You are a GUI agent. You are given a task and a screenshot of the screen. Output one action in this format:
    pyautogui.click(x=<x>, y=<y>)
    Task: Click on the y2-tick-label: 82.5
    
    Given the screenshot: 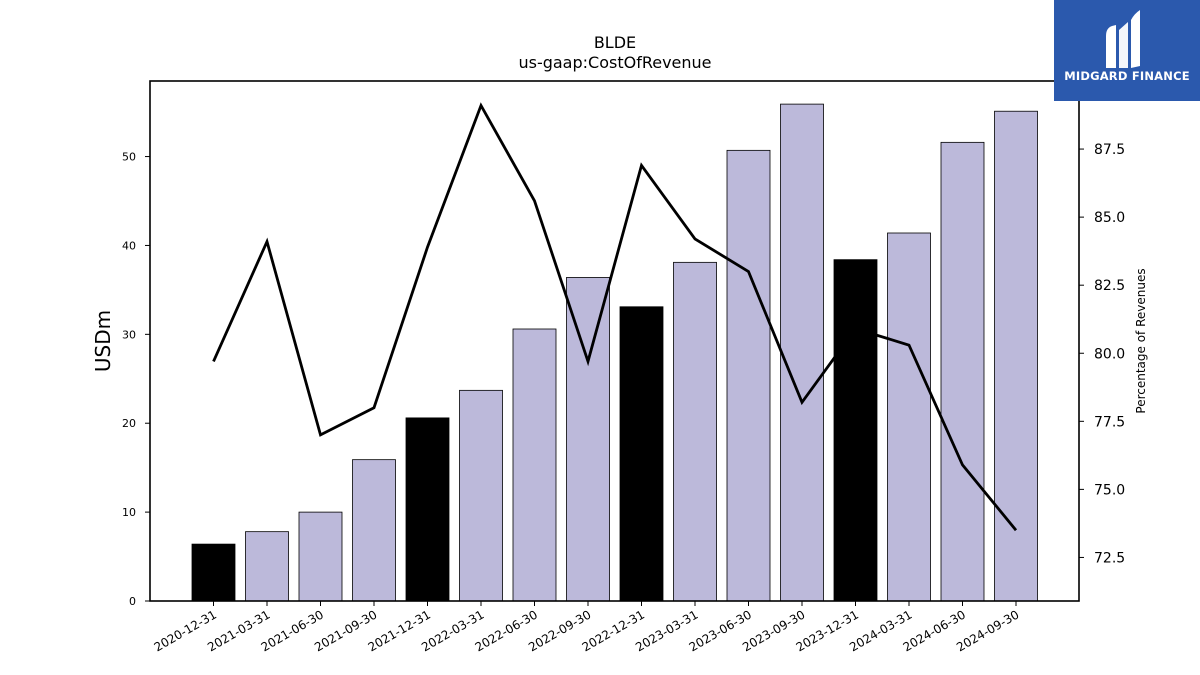 What is the action you would take?
    pyautogui.click(x=1109, y=286)
    